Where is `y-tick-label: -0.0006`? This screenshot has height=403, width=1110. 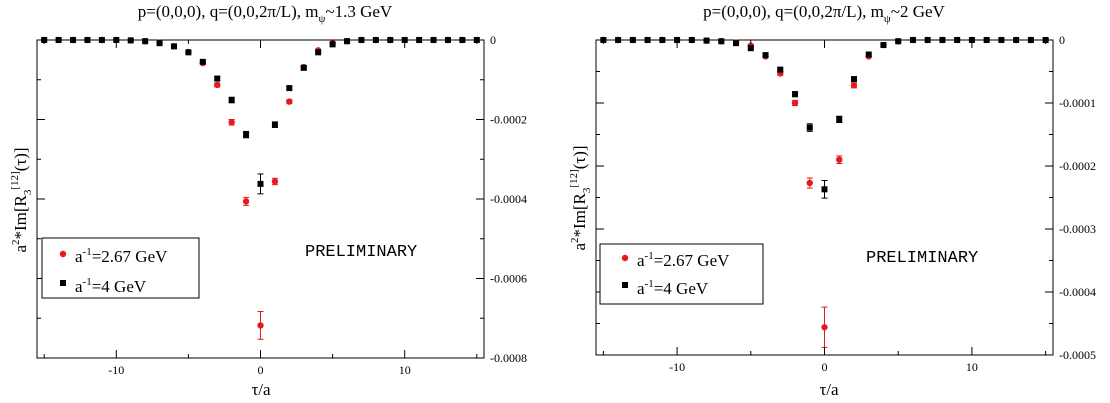
y-tick-label: -0.0006 is located at coordinates (508, 279).